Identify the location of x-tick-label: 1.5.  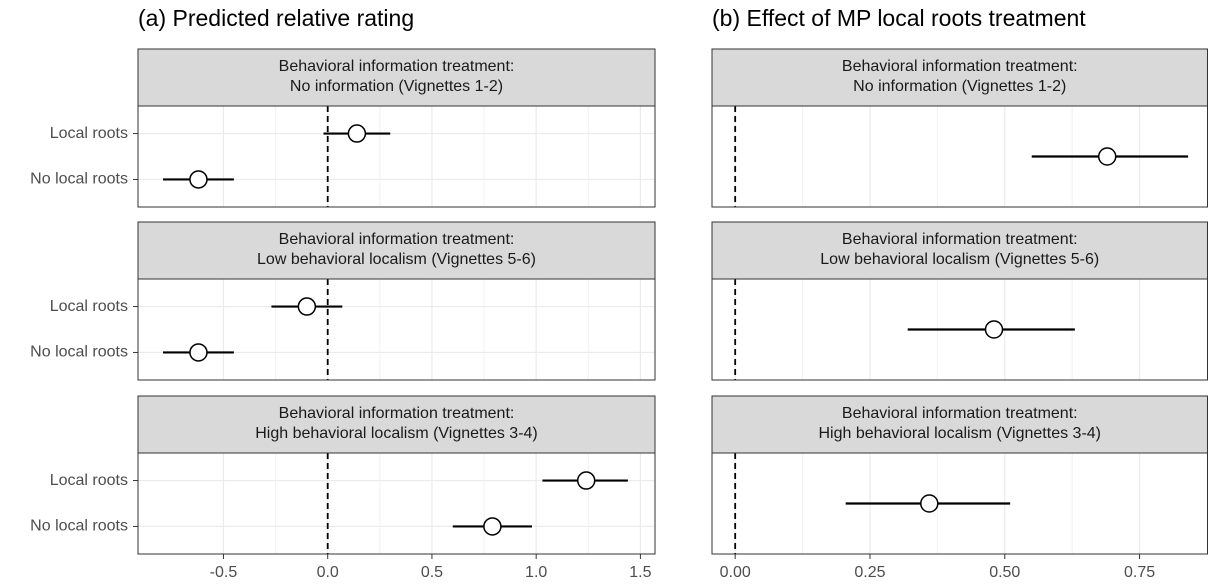
(640, 572).